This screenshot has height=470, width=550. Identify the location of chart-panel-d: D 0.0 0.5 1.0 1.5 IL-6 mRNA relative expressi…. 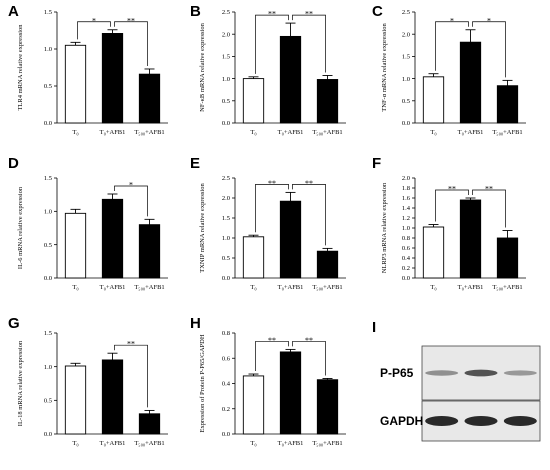
(88, 223).